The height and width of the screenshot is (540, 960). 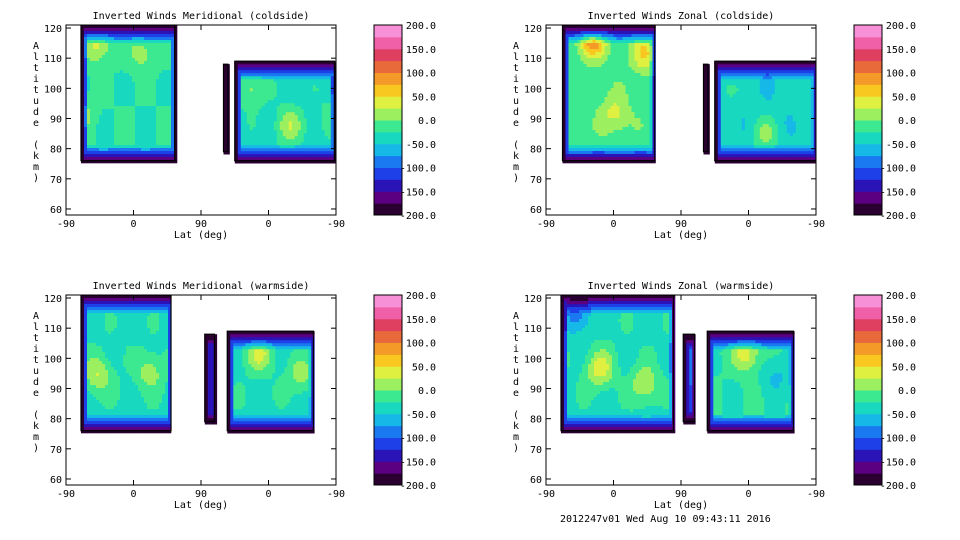 I want to click on y-axis-label-char: u, so click(x=516, y=101).